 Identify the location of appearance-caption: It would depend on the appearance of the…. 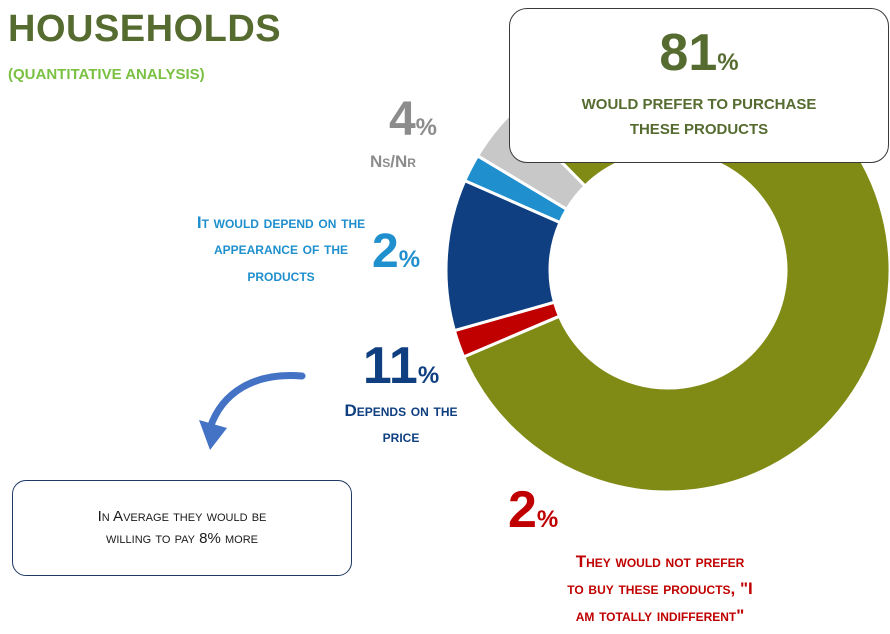
(281, 249).